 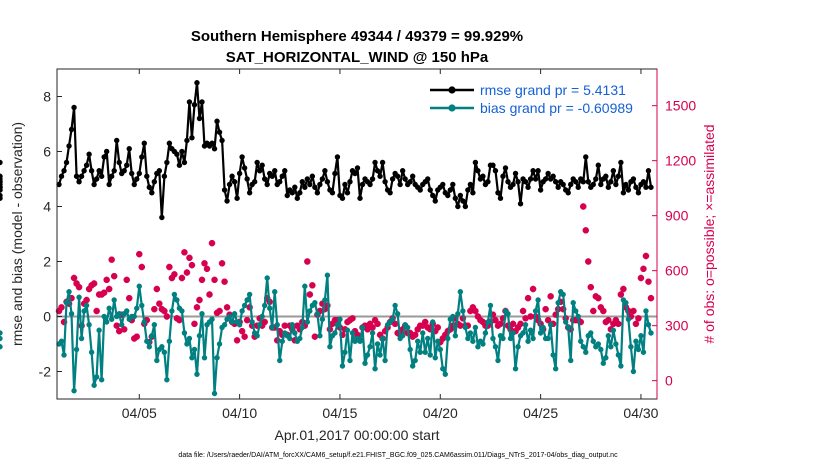 What do you see at coordinates (47, 317) in the screenshot?
I see `y-tick-label-left: 0` at bounding box center [47, 317].